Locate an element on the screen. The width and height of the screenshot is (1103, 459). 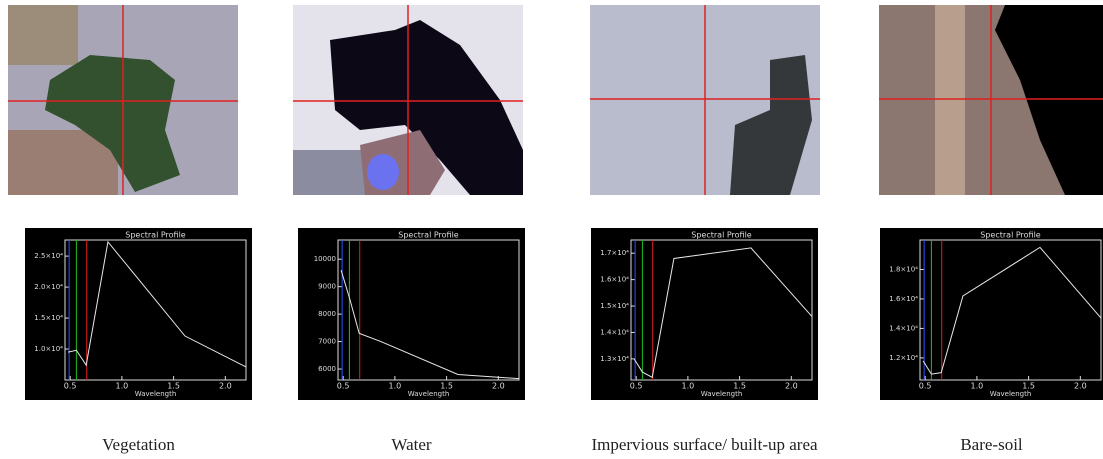
patch-impervious is located at coordinates (705, 100).